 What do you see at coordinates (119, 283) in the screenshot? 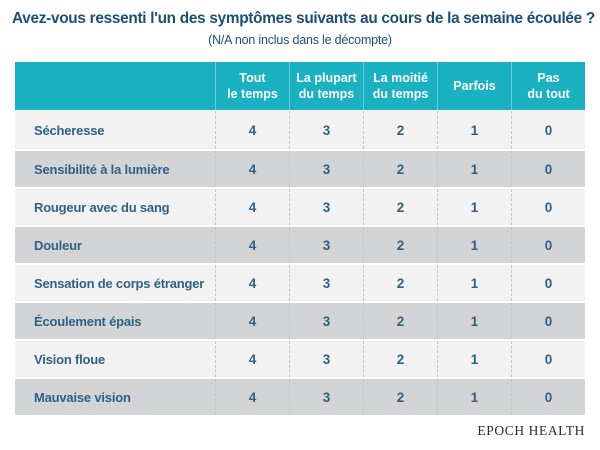
I see `row-label: Sensation de corps étranger` at bounding box center [119, 283].